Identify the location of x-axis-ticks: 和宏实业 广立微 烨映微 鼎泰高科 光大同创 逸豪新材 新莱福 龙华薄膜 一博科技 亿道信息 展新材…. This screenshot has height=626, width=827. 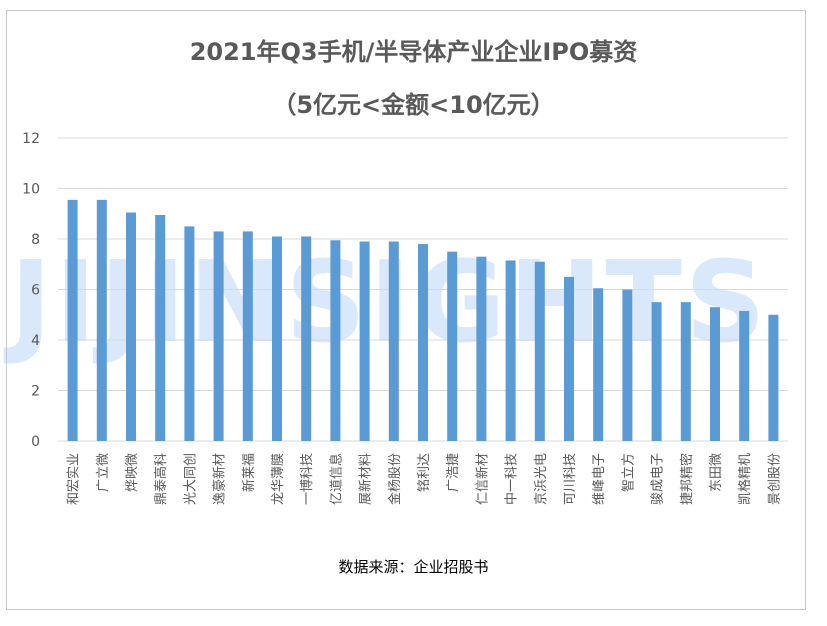
(425, 479).